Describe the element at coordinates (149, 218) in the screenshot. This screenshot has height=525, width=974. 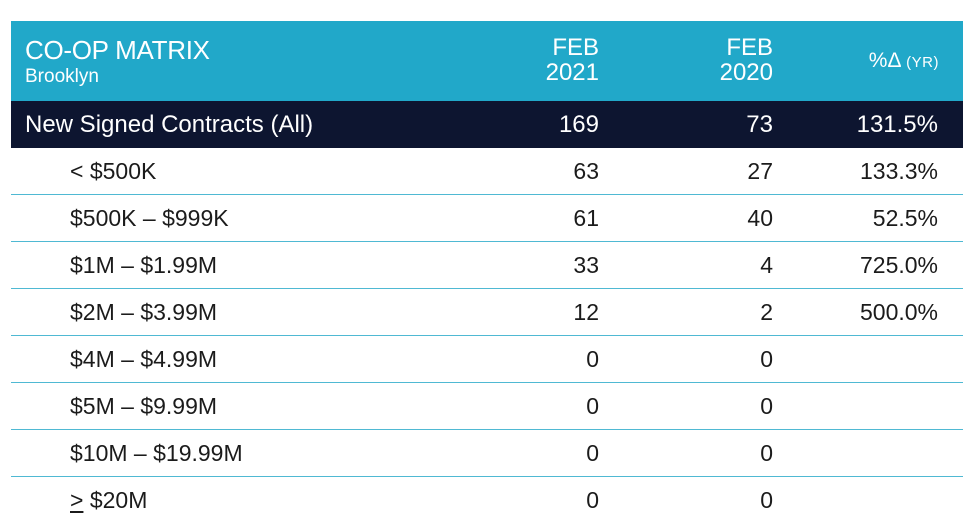
I see `row-label: $500K – $999K` at that location.